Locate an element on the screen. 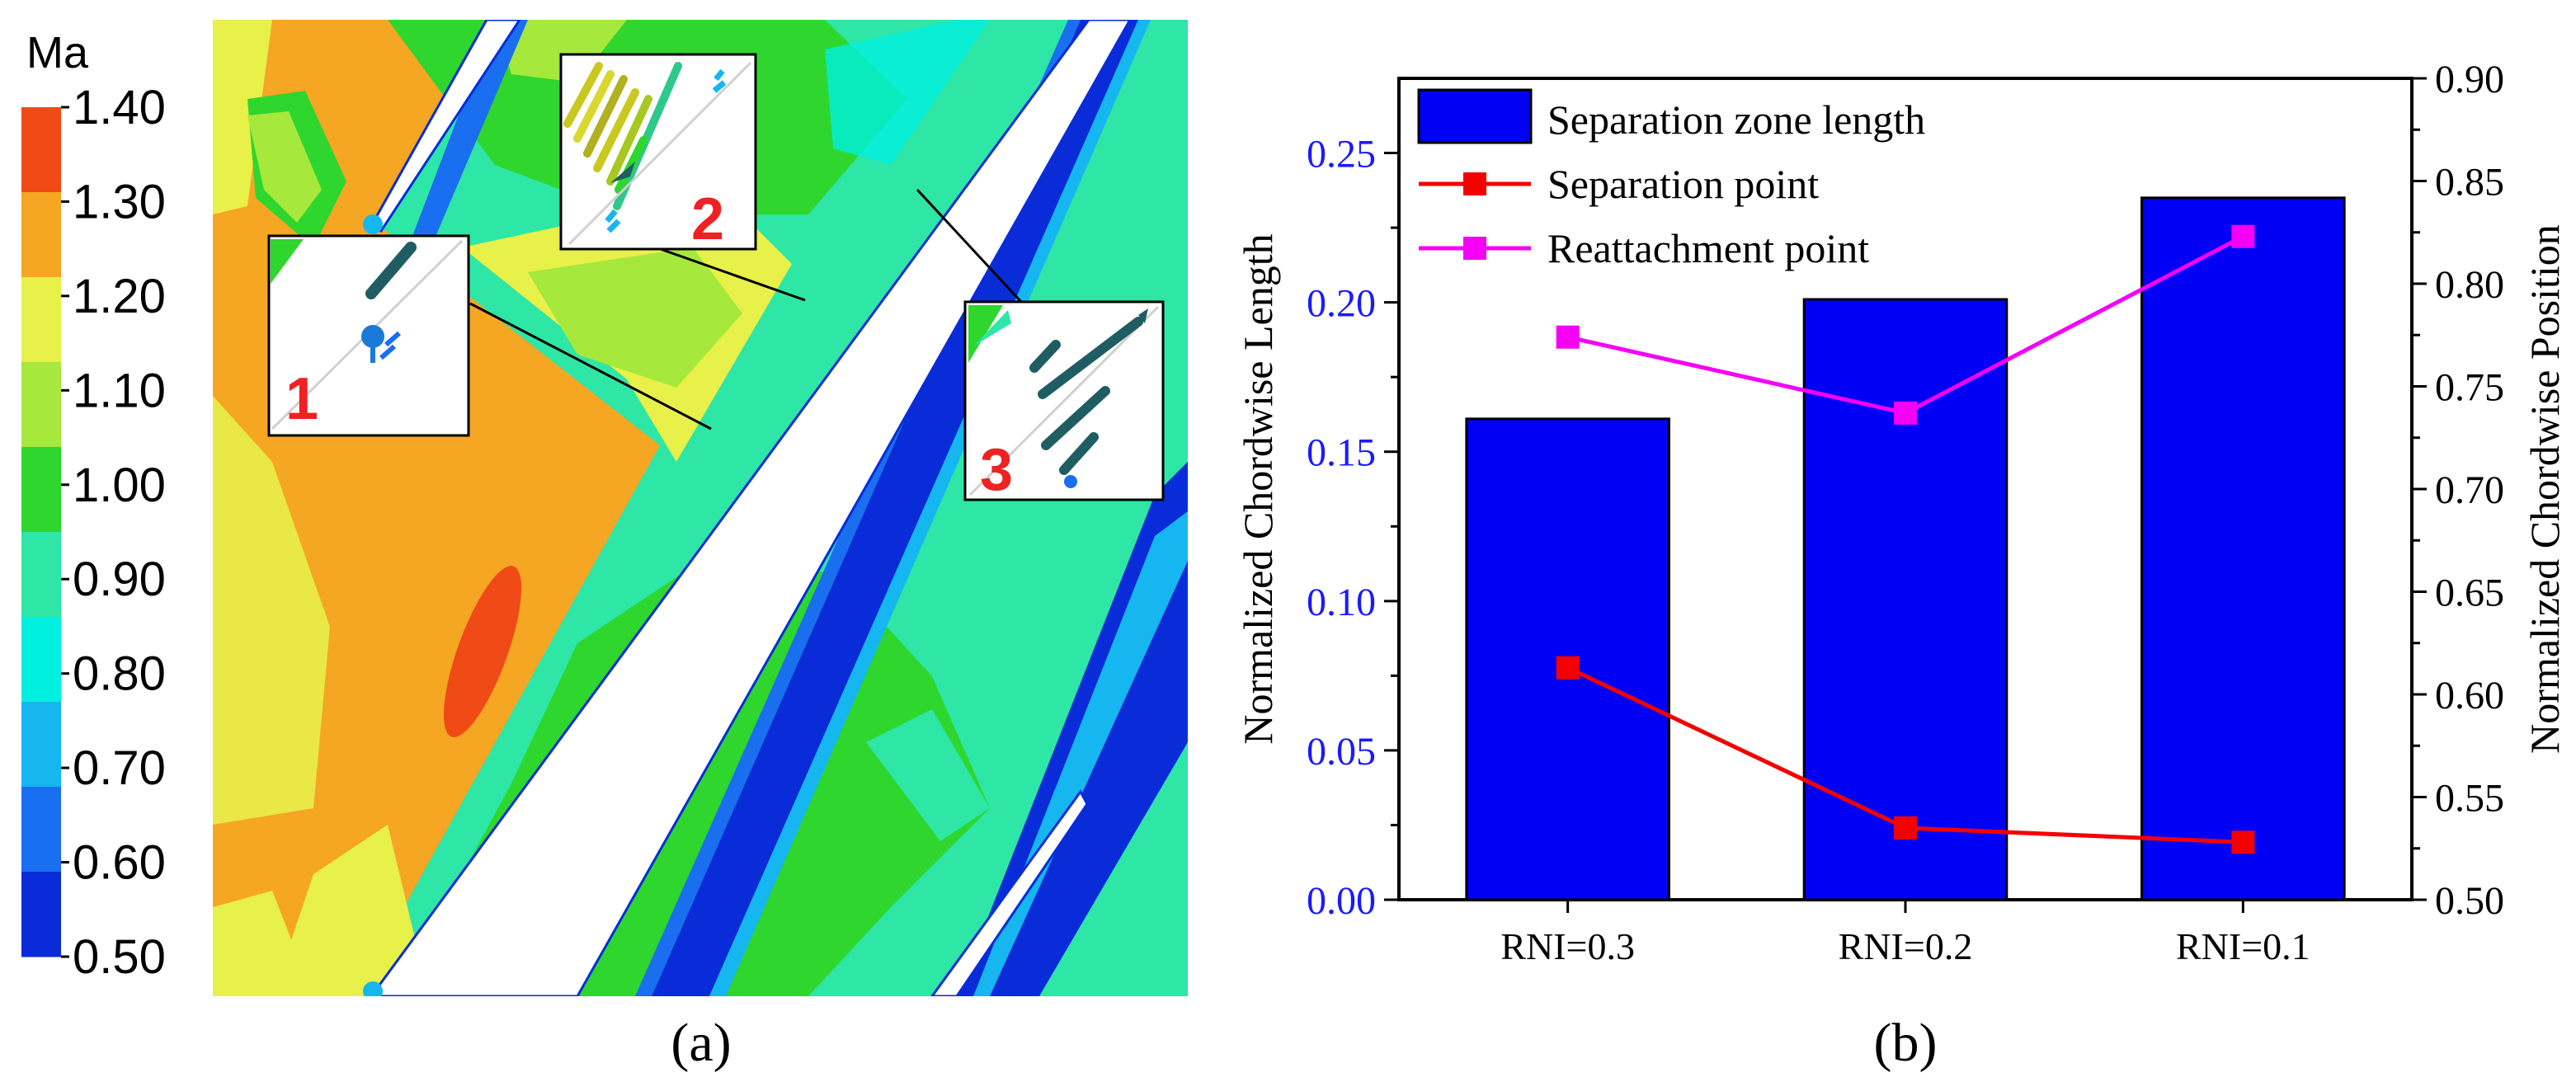  inset-2: 2 is located at coordinates (658, 152).